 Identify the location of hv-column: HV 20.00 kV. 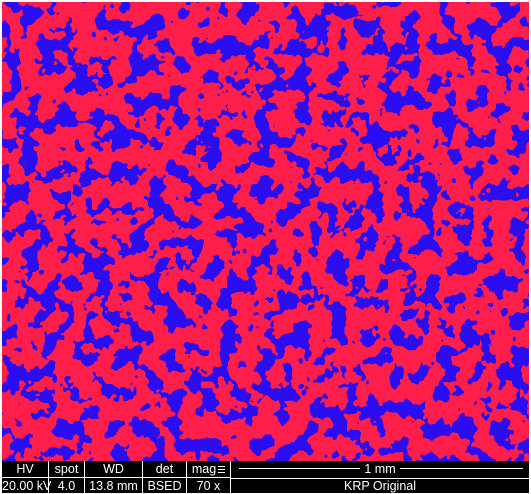
(27, 477).